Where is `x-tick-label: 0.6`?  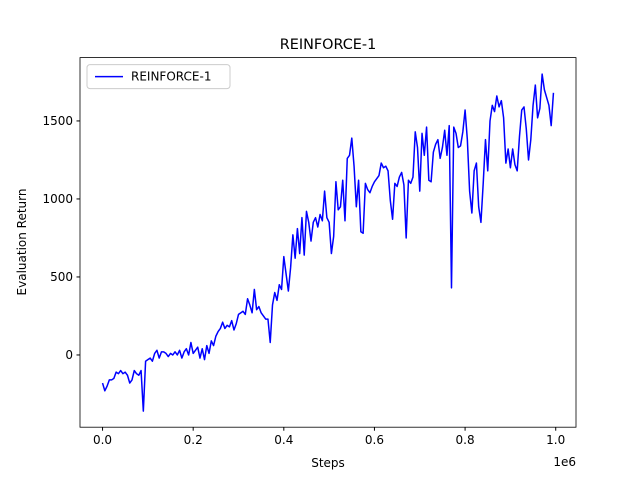
x-tick-label: 0.6 is located at coordinates (374, 440).